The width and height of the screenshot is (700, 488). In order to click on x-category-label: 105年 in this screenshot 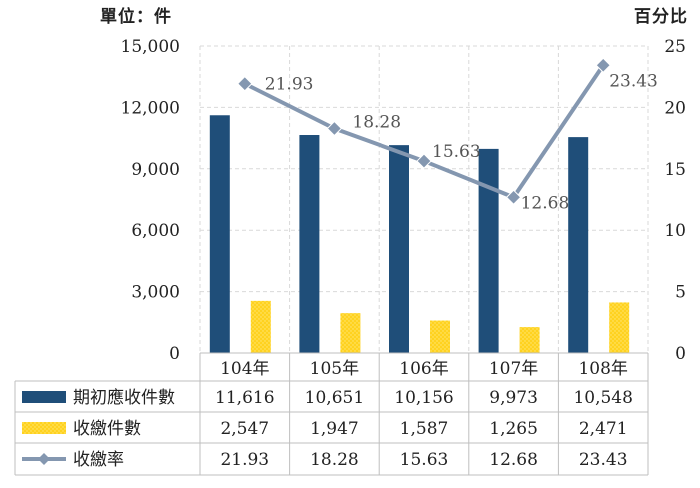, I will do `click(334, 369)`.